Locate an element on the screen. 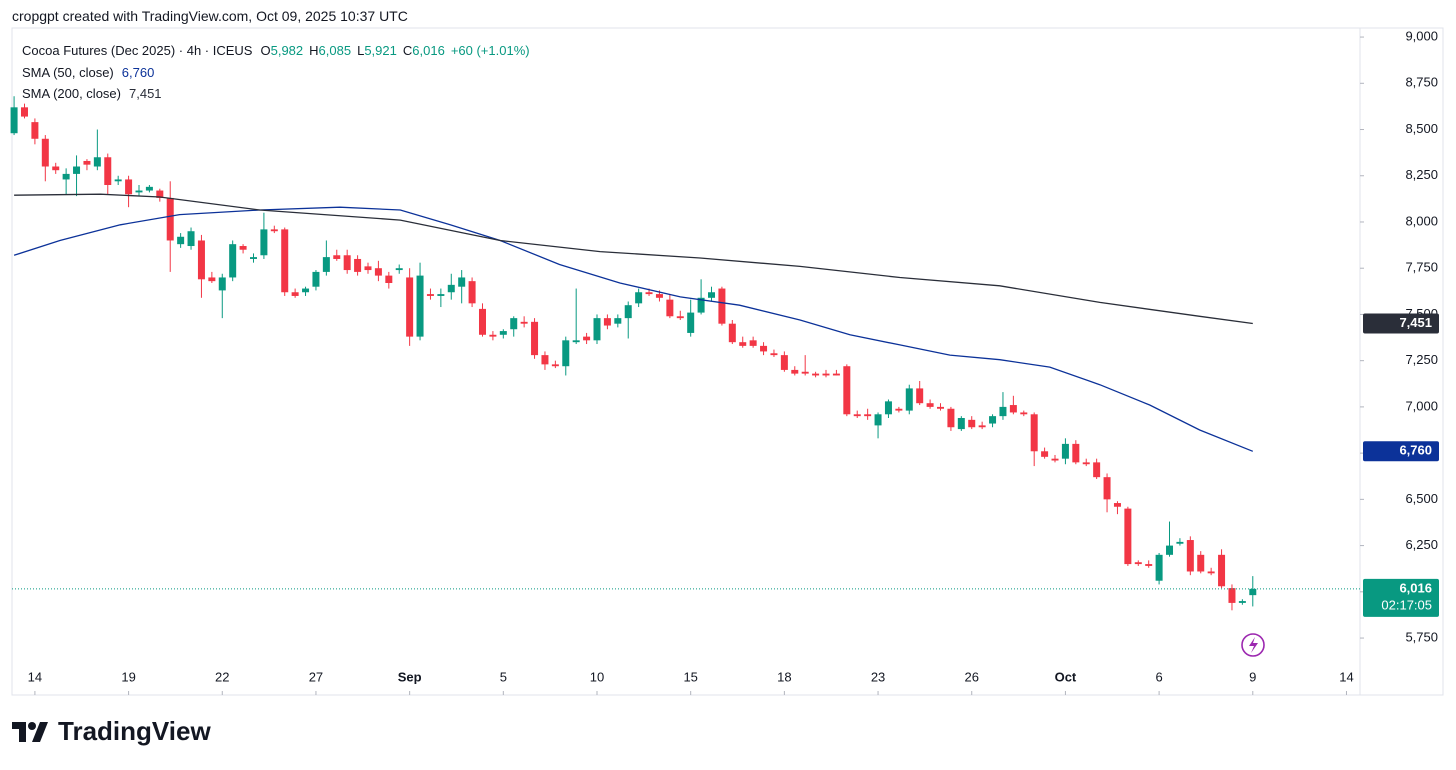 The image size is (1456, 770). legend-part: 6,085 is located at coordinates (335, 50).